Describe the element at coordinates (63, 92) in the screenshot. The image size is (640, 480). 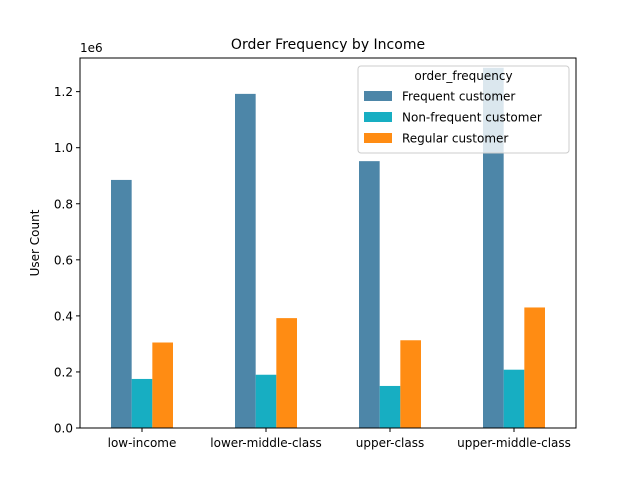
I see `y-tick-label: 1.2` at that location.